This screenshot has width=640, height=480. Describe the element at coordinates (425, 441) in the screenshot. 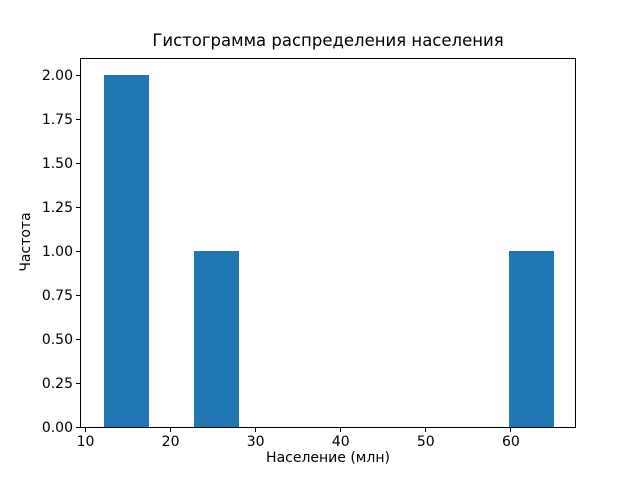

I see `x-tick-label: 50` at that location.